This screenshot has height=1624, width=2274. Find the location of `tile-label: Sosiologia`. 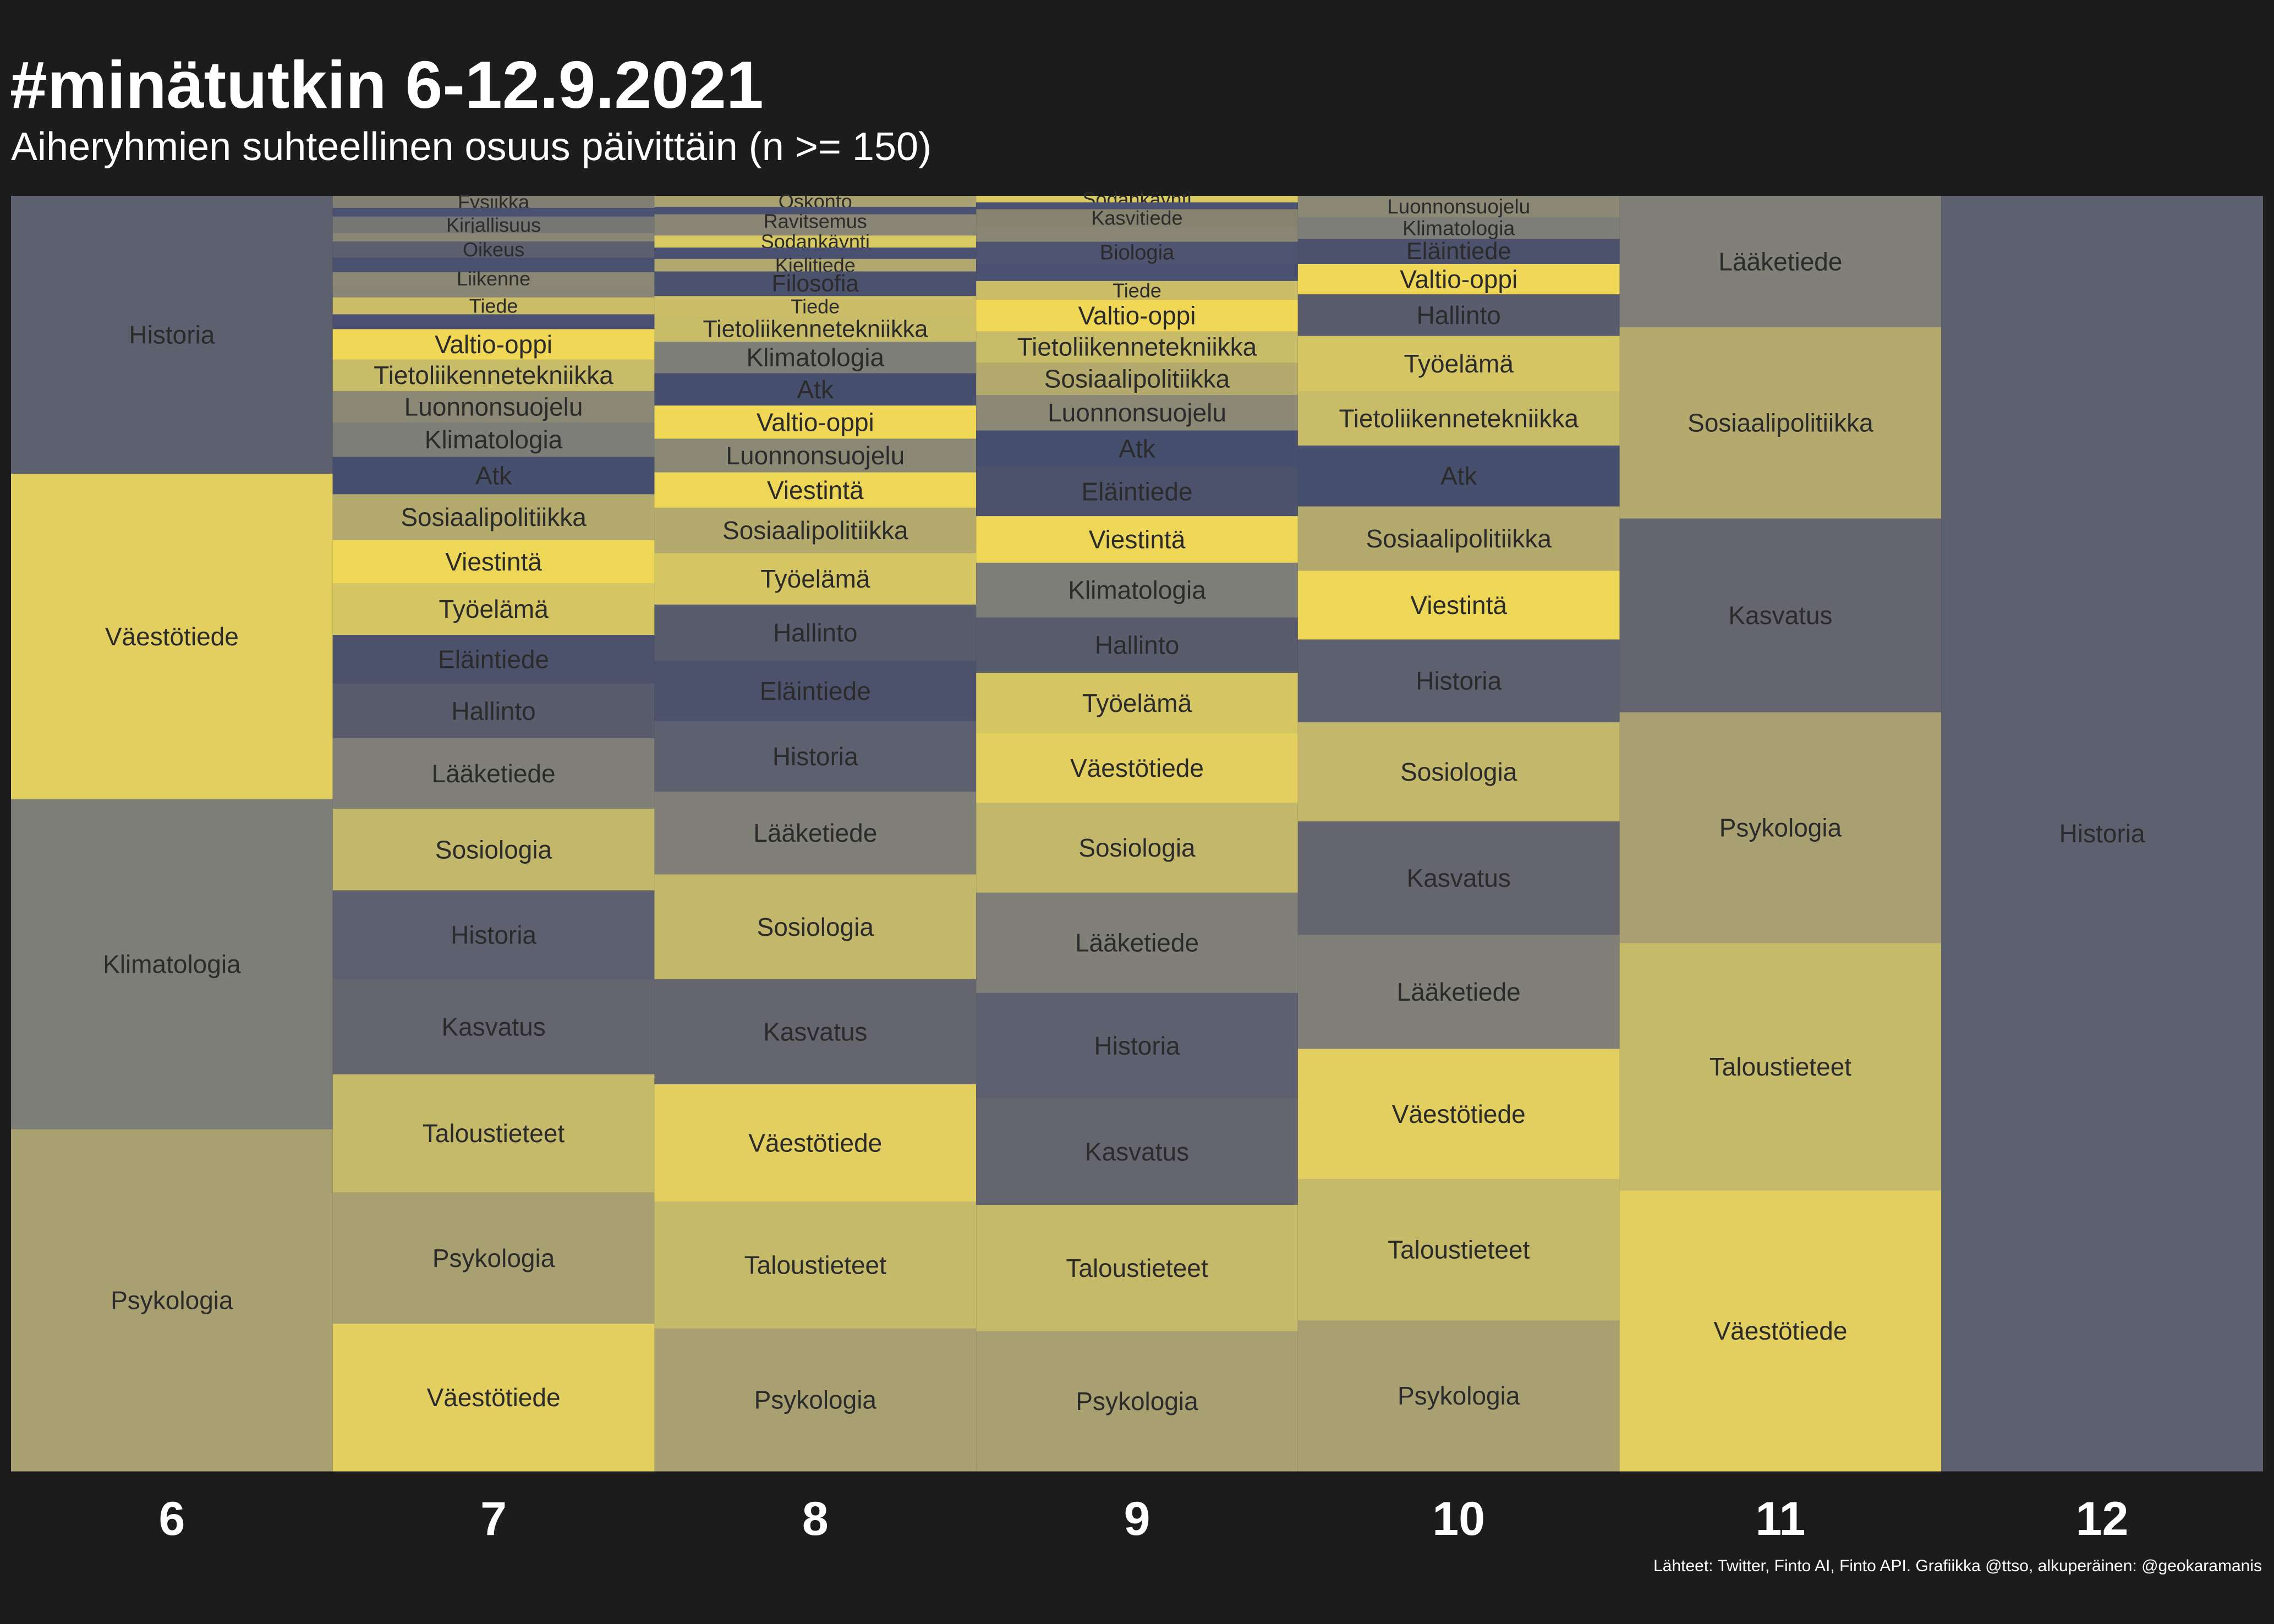

tile-label: Sosiologia is located at coordinates (493, 849).